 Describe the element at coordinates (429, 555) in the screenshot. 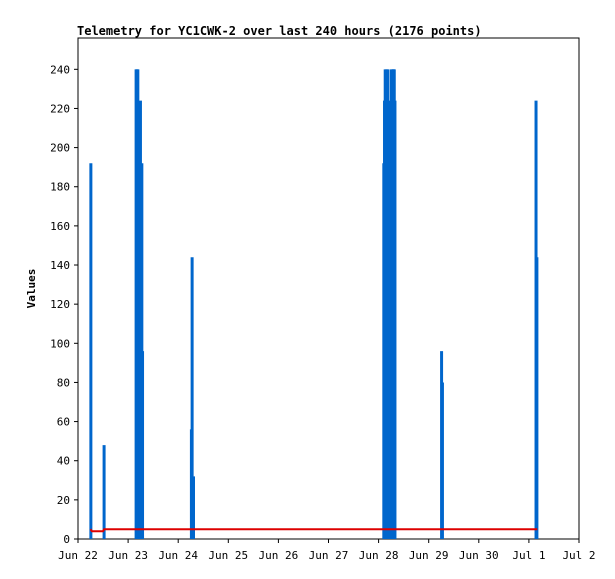

I see `x-tick-label: Jun 29` at that location.